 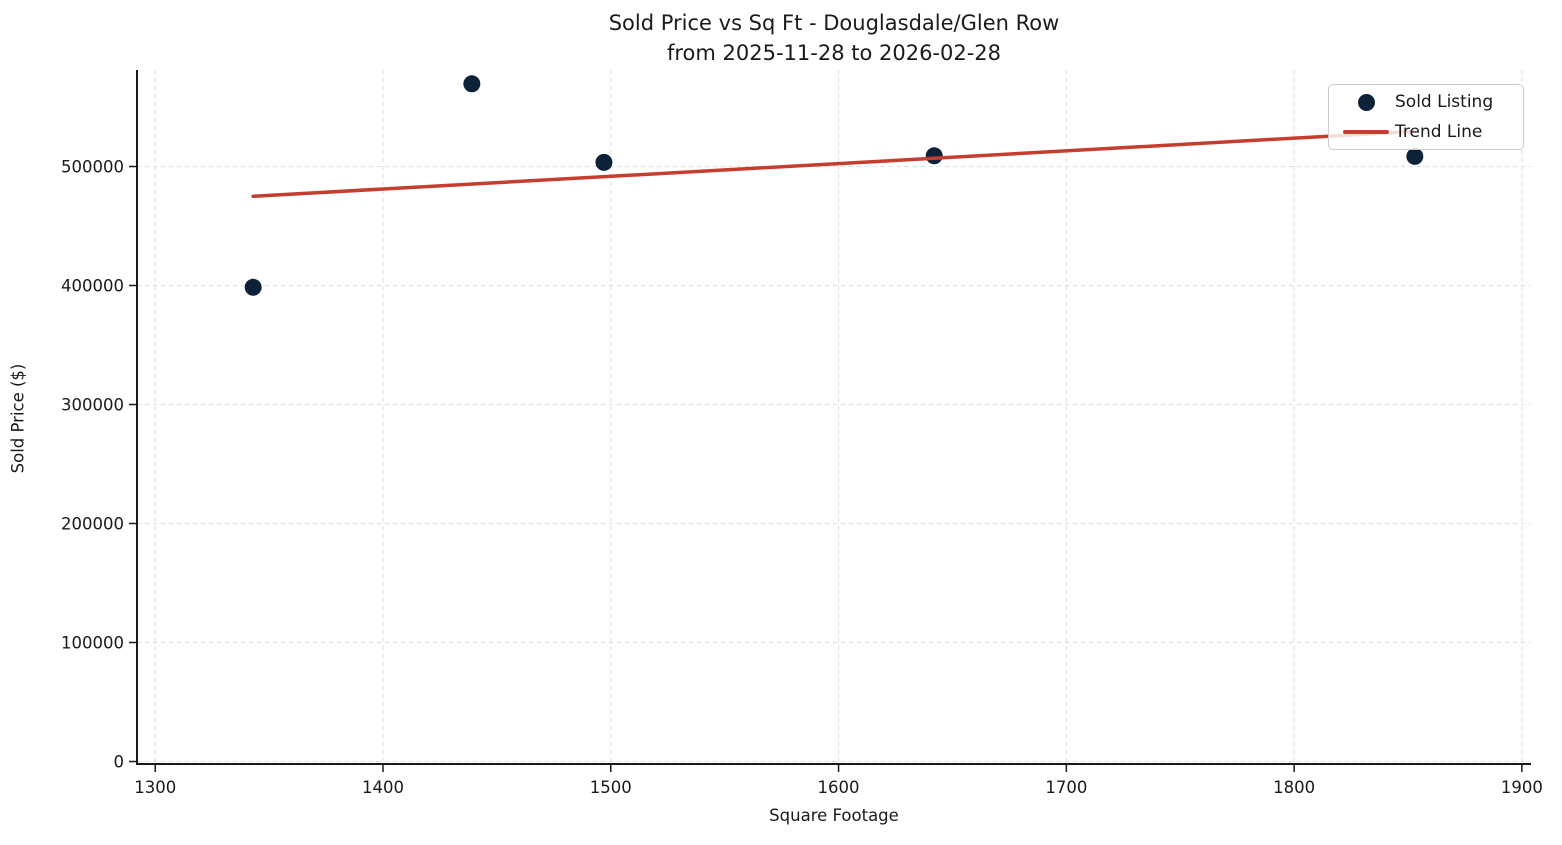 I want to click on sold-listing-marker-icon, so click(x=1366, y=102).